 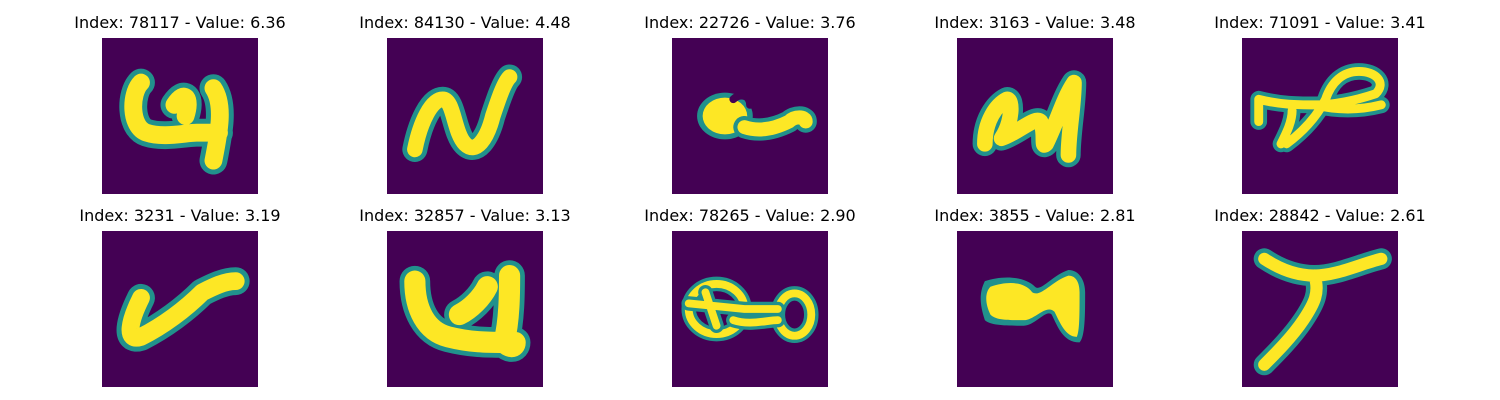 What do you see at coordinates (465, 309) in the screenshot?
I see `digit-image-u-like` at bounding box center [465, 309].